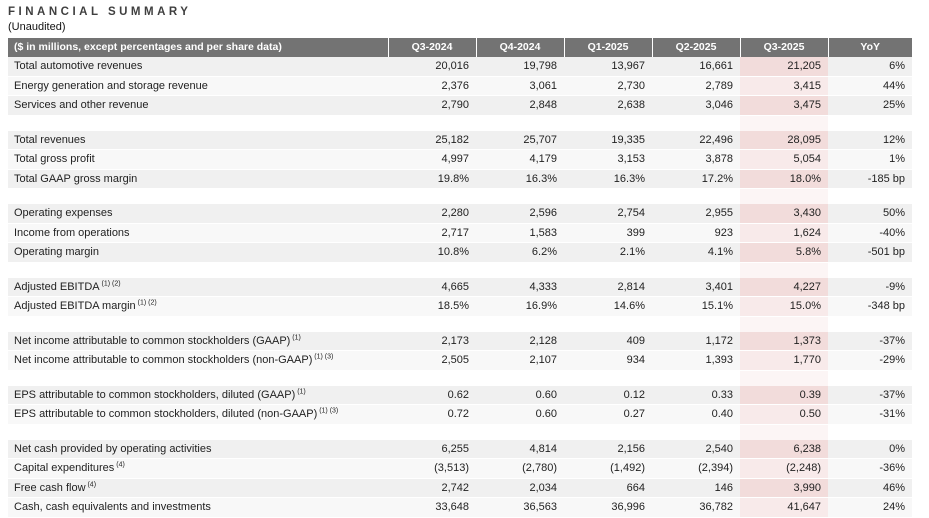 The image size is (929, 518). What do you see at coordinates (300, 391) in the screenshot?
I see `footnote-marker: (1)` at bounding box center [300, 391].